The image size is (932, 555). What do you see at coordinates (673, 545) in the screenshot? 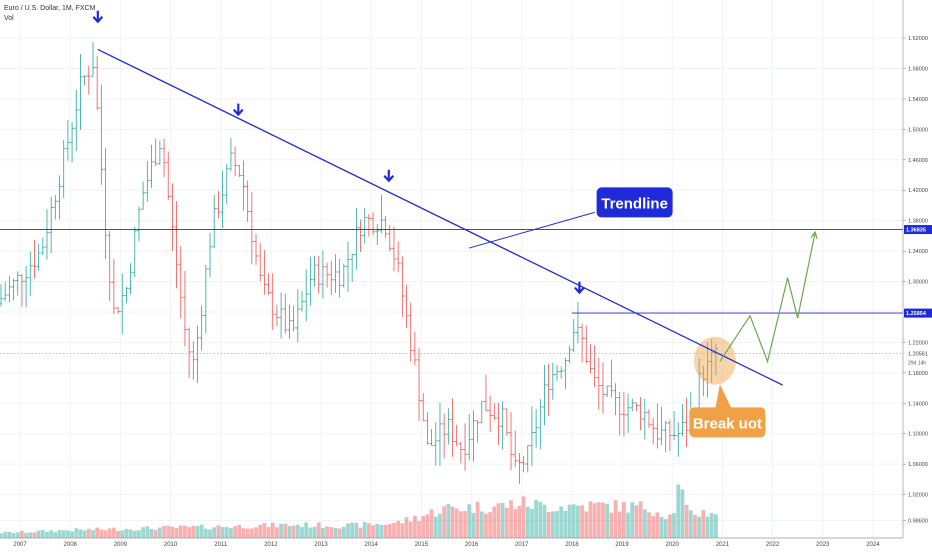
I see `x-tick-label: 2020` at bounding box center [673, 545].